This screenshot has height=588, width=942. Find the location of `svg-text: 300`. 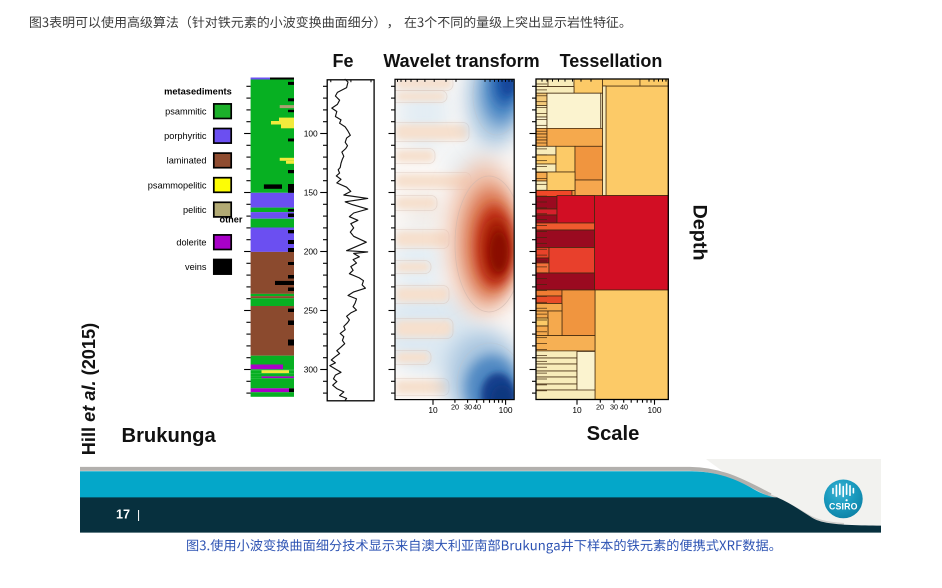

svg-text: 300 is located at coordinates (311, 370).